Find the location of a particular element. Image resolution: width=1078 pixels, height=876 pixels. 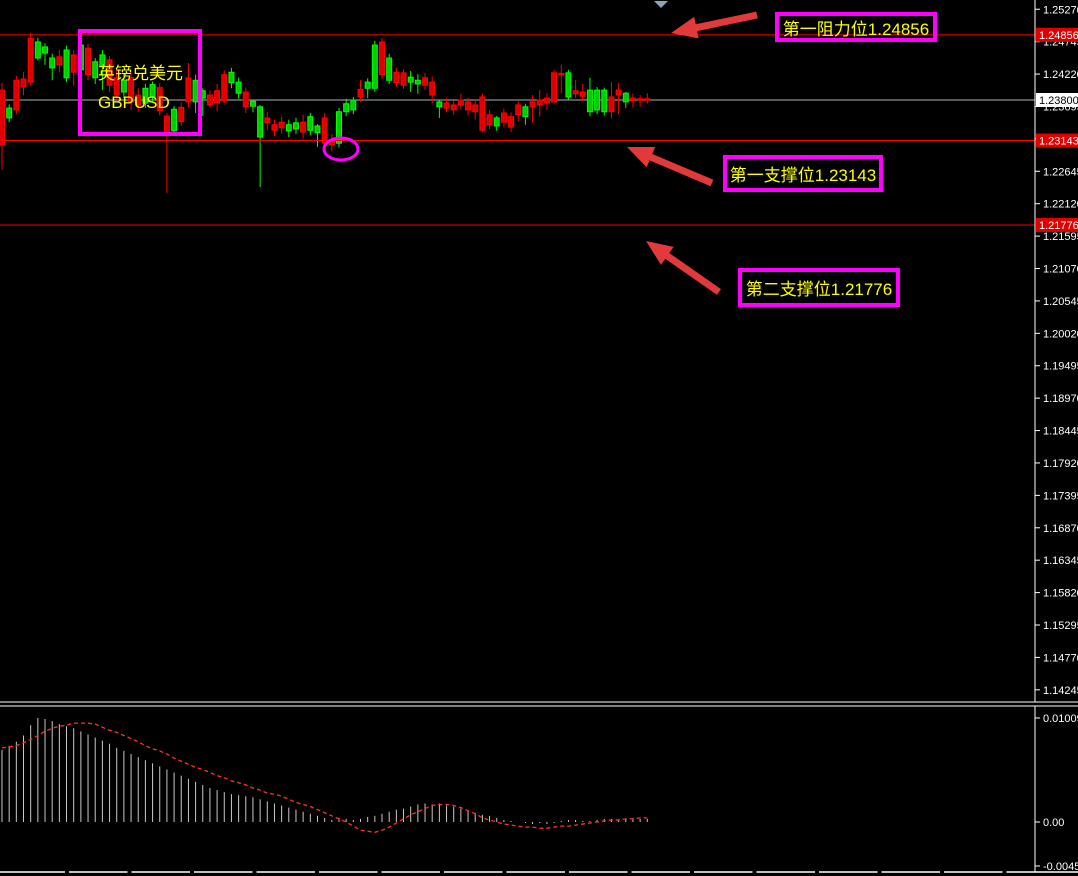

support1-annotation-box: 第一支撑位1.23143 is located at coordinates (803, 173).